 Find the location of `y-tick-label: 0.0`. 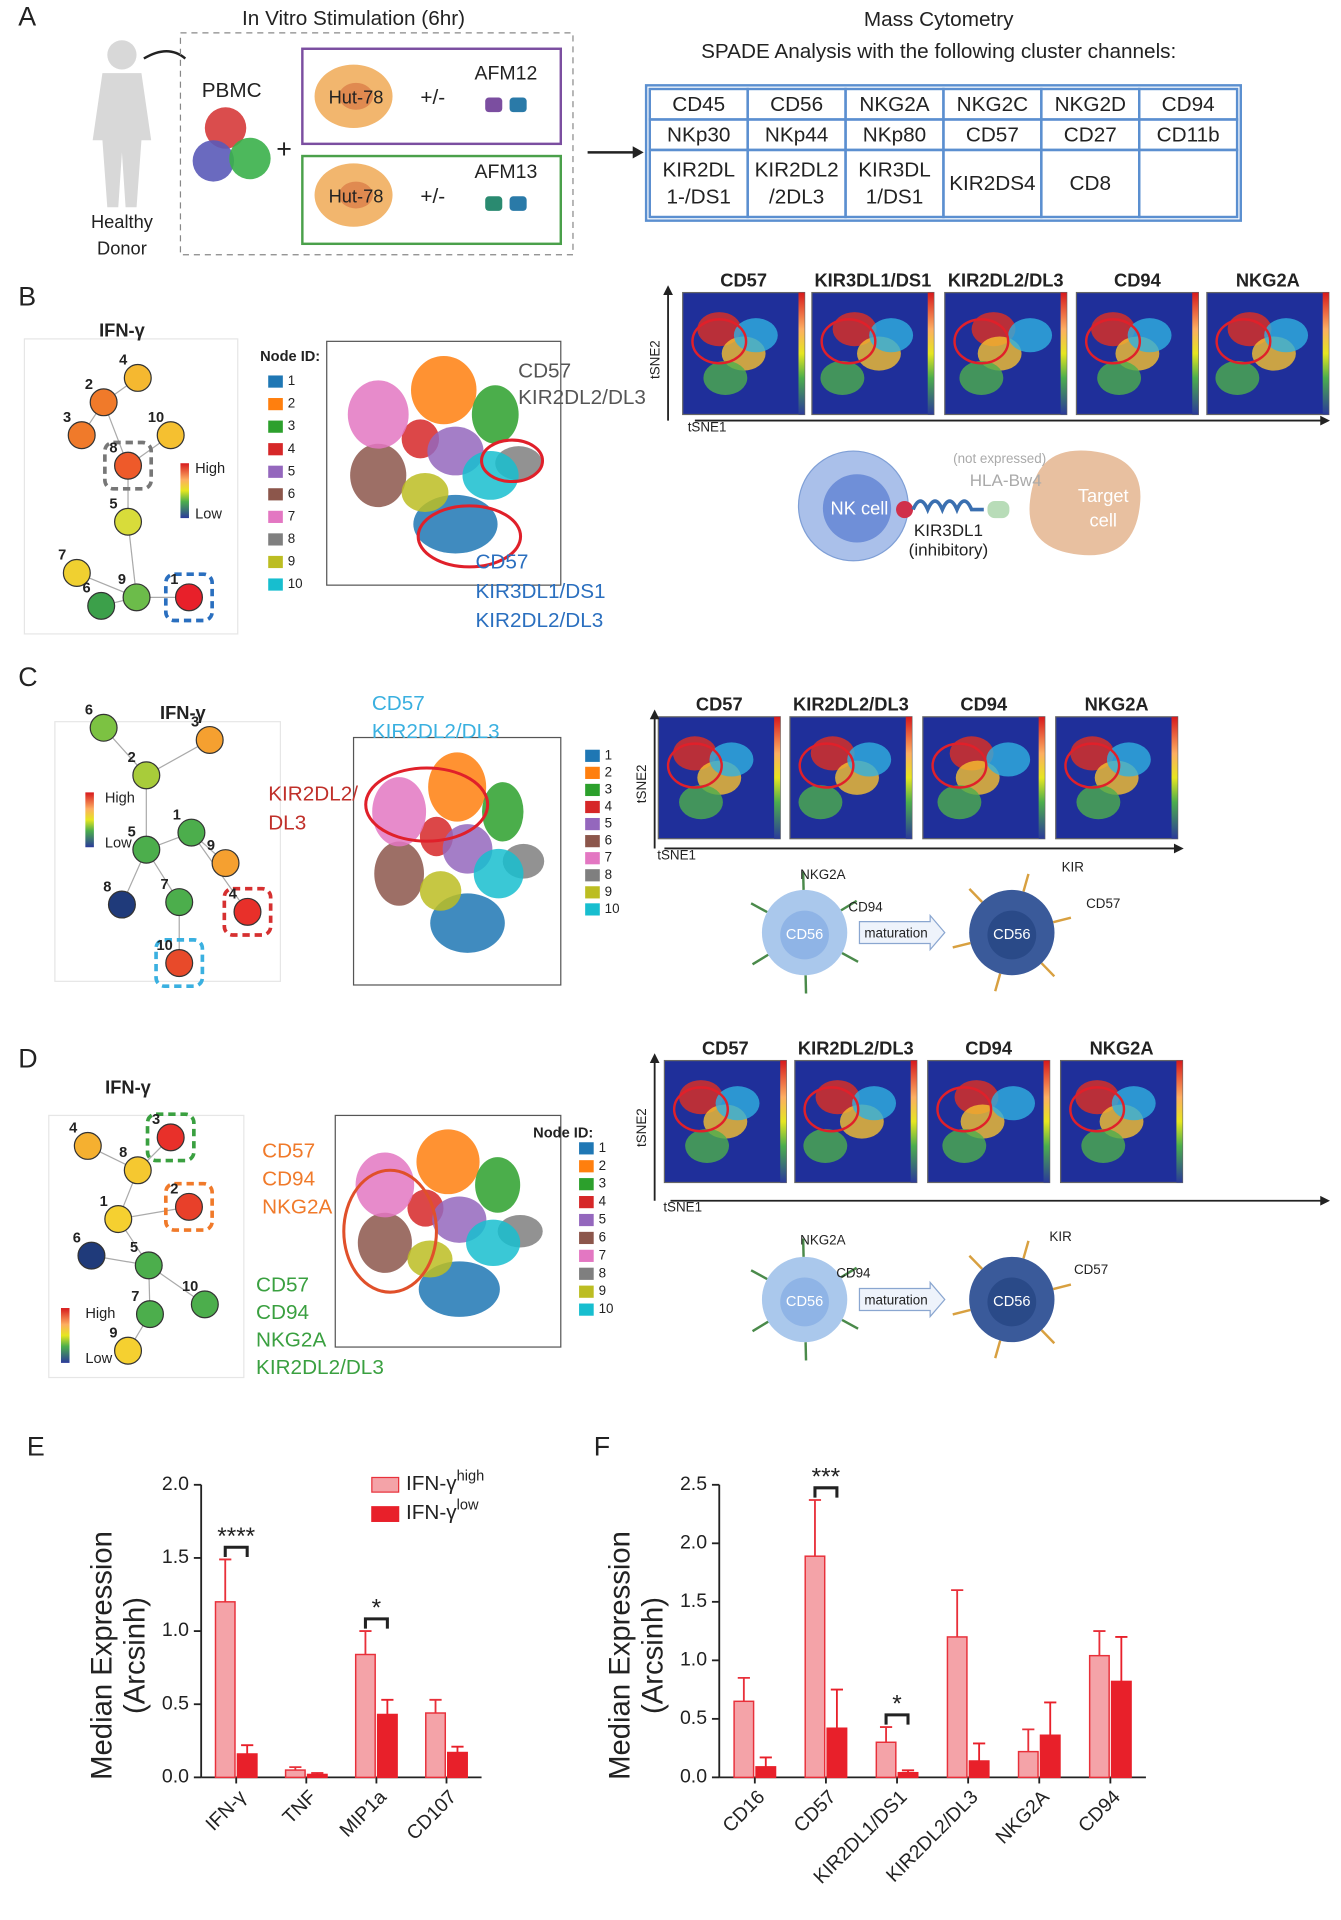

y-tick-label: 0.0 is located at coordinates (175, 1777).